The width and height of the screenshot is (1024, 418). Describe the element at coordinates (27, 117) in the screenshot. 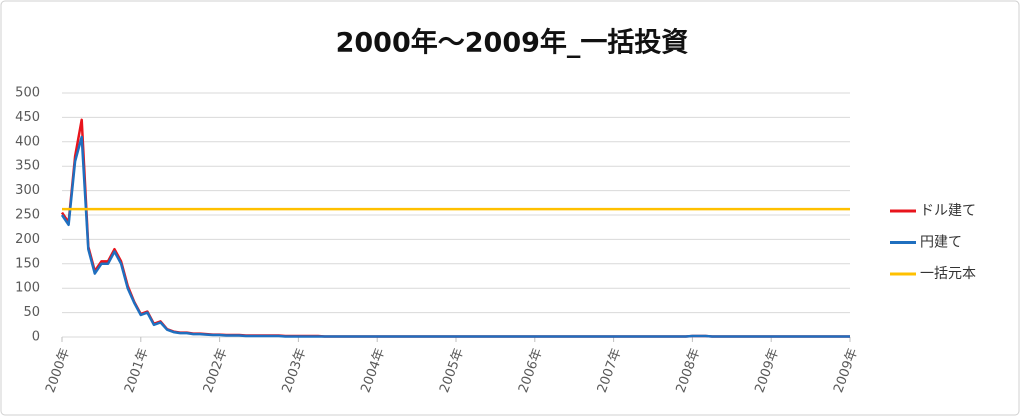

I see `y-tick-label: 450` at that location.